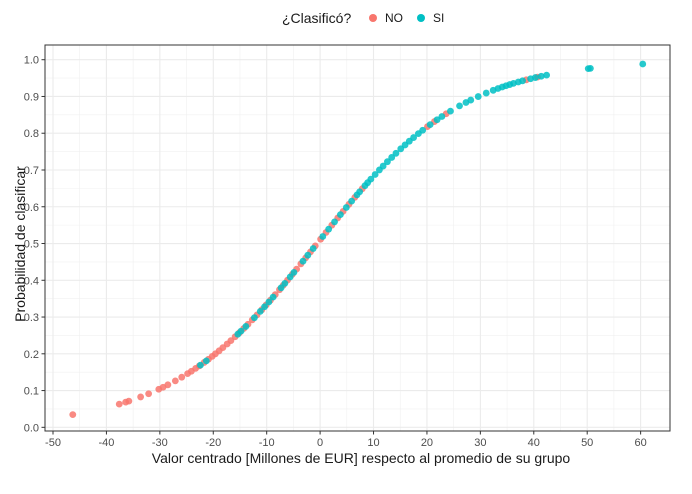 Image resolution: width=692 pixels, height=494 pixels. What do you see at coordinates (31, 318) in the screenshot?
I see `y-tick-label: 0.3` at bounding box center [31, 318].